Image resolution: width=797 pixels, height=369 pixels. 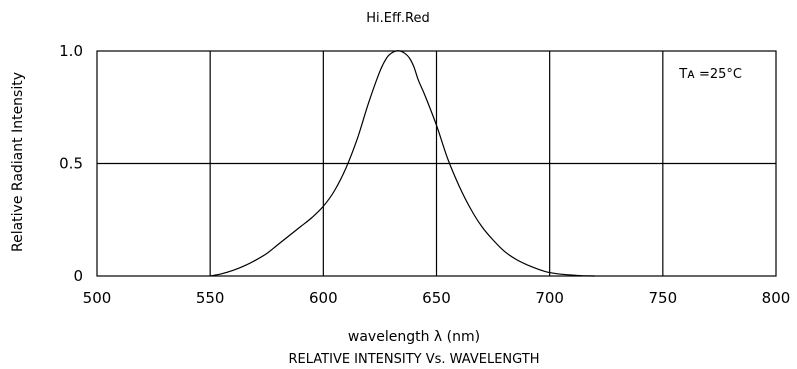 I want to click on x-axis-ticks: 500 550 600 650 700 750 800, so click(x=437, y=298).